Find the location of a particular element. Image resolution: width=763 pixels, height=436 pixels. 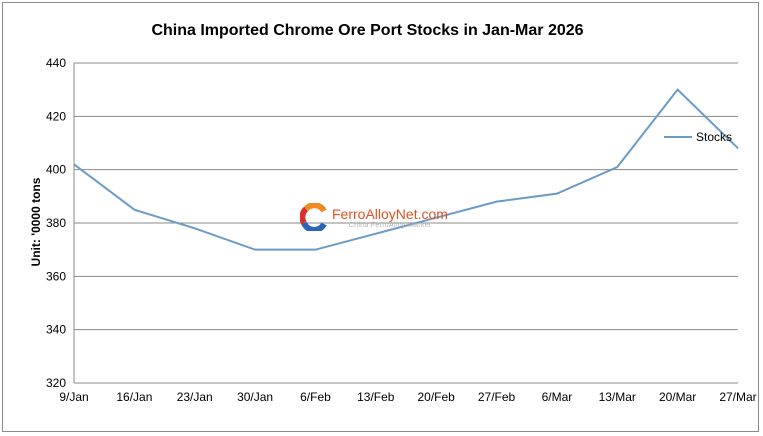

x-tick-label: 16/Jan is located at coordinates (134, 397).